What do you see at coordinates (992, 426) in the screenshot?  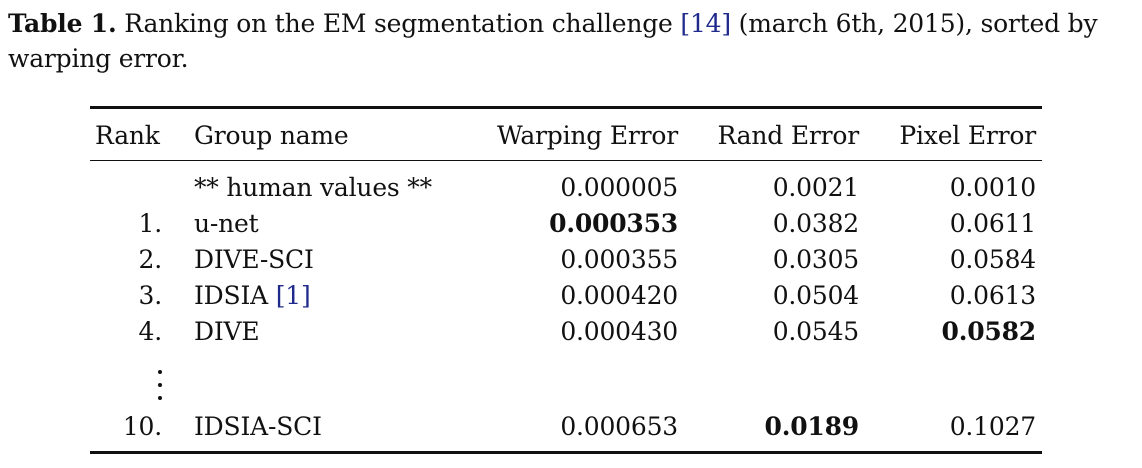 I see `row-10-pixel: 0.1027` at bounding box center [992, 426].